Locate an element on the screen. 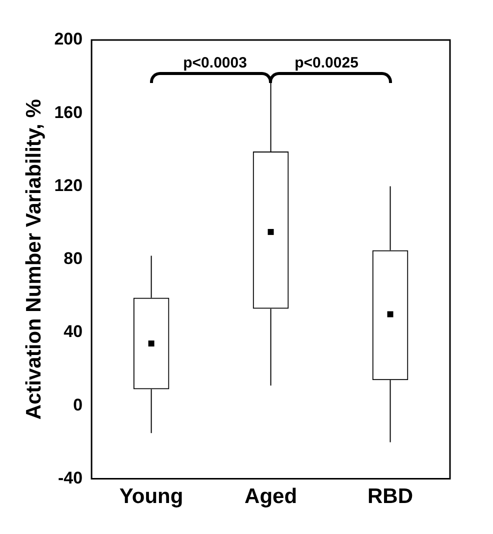 The image size is (493, 534). y-tick-label: 160 is located at coordinates (68, 112).